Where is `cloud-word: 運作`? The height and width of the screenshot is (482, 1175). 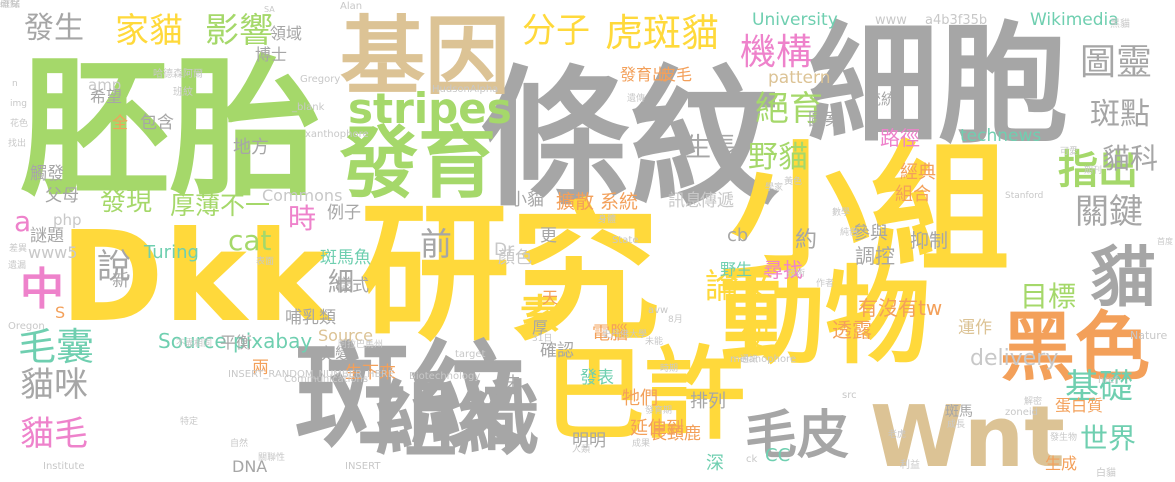 cloud-word: 運作 is located at coordinates (975, 328).